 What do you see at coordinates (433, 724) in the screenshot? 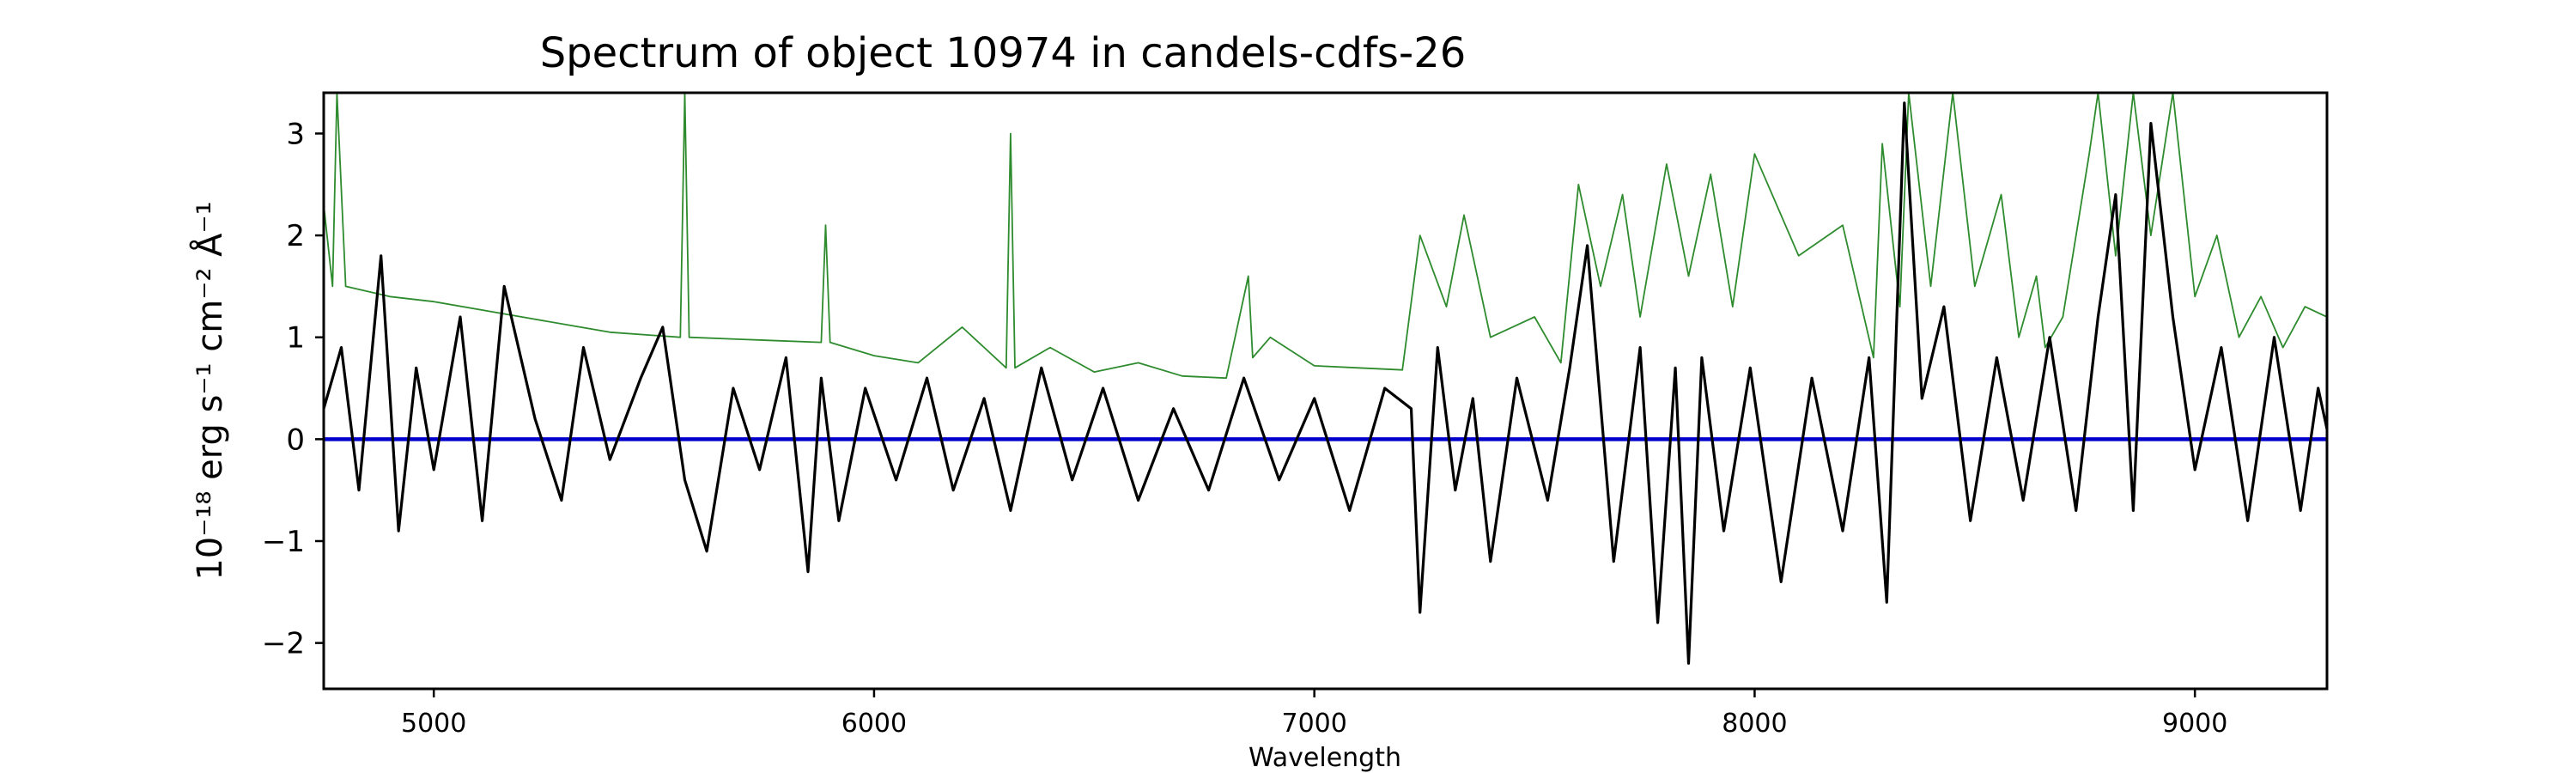
I see `x-tick-label: 5000` at bounding box center [433, 724].